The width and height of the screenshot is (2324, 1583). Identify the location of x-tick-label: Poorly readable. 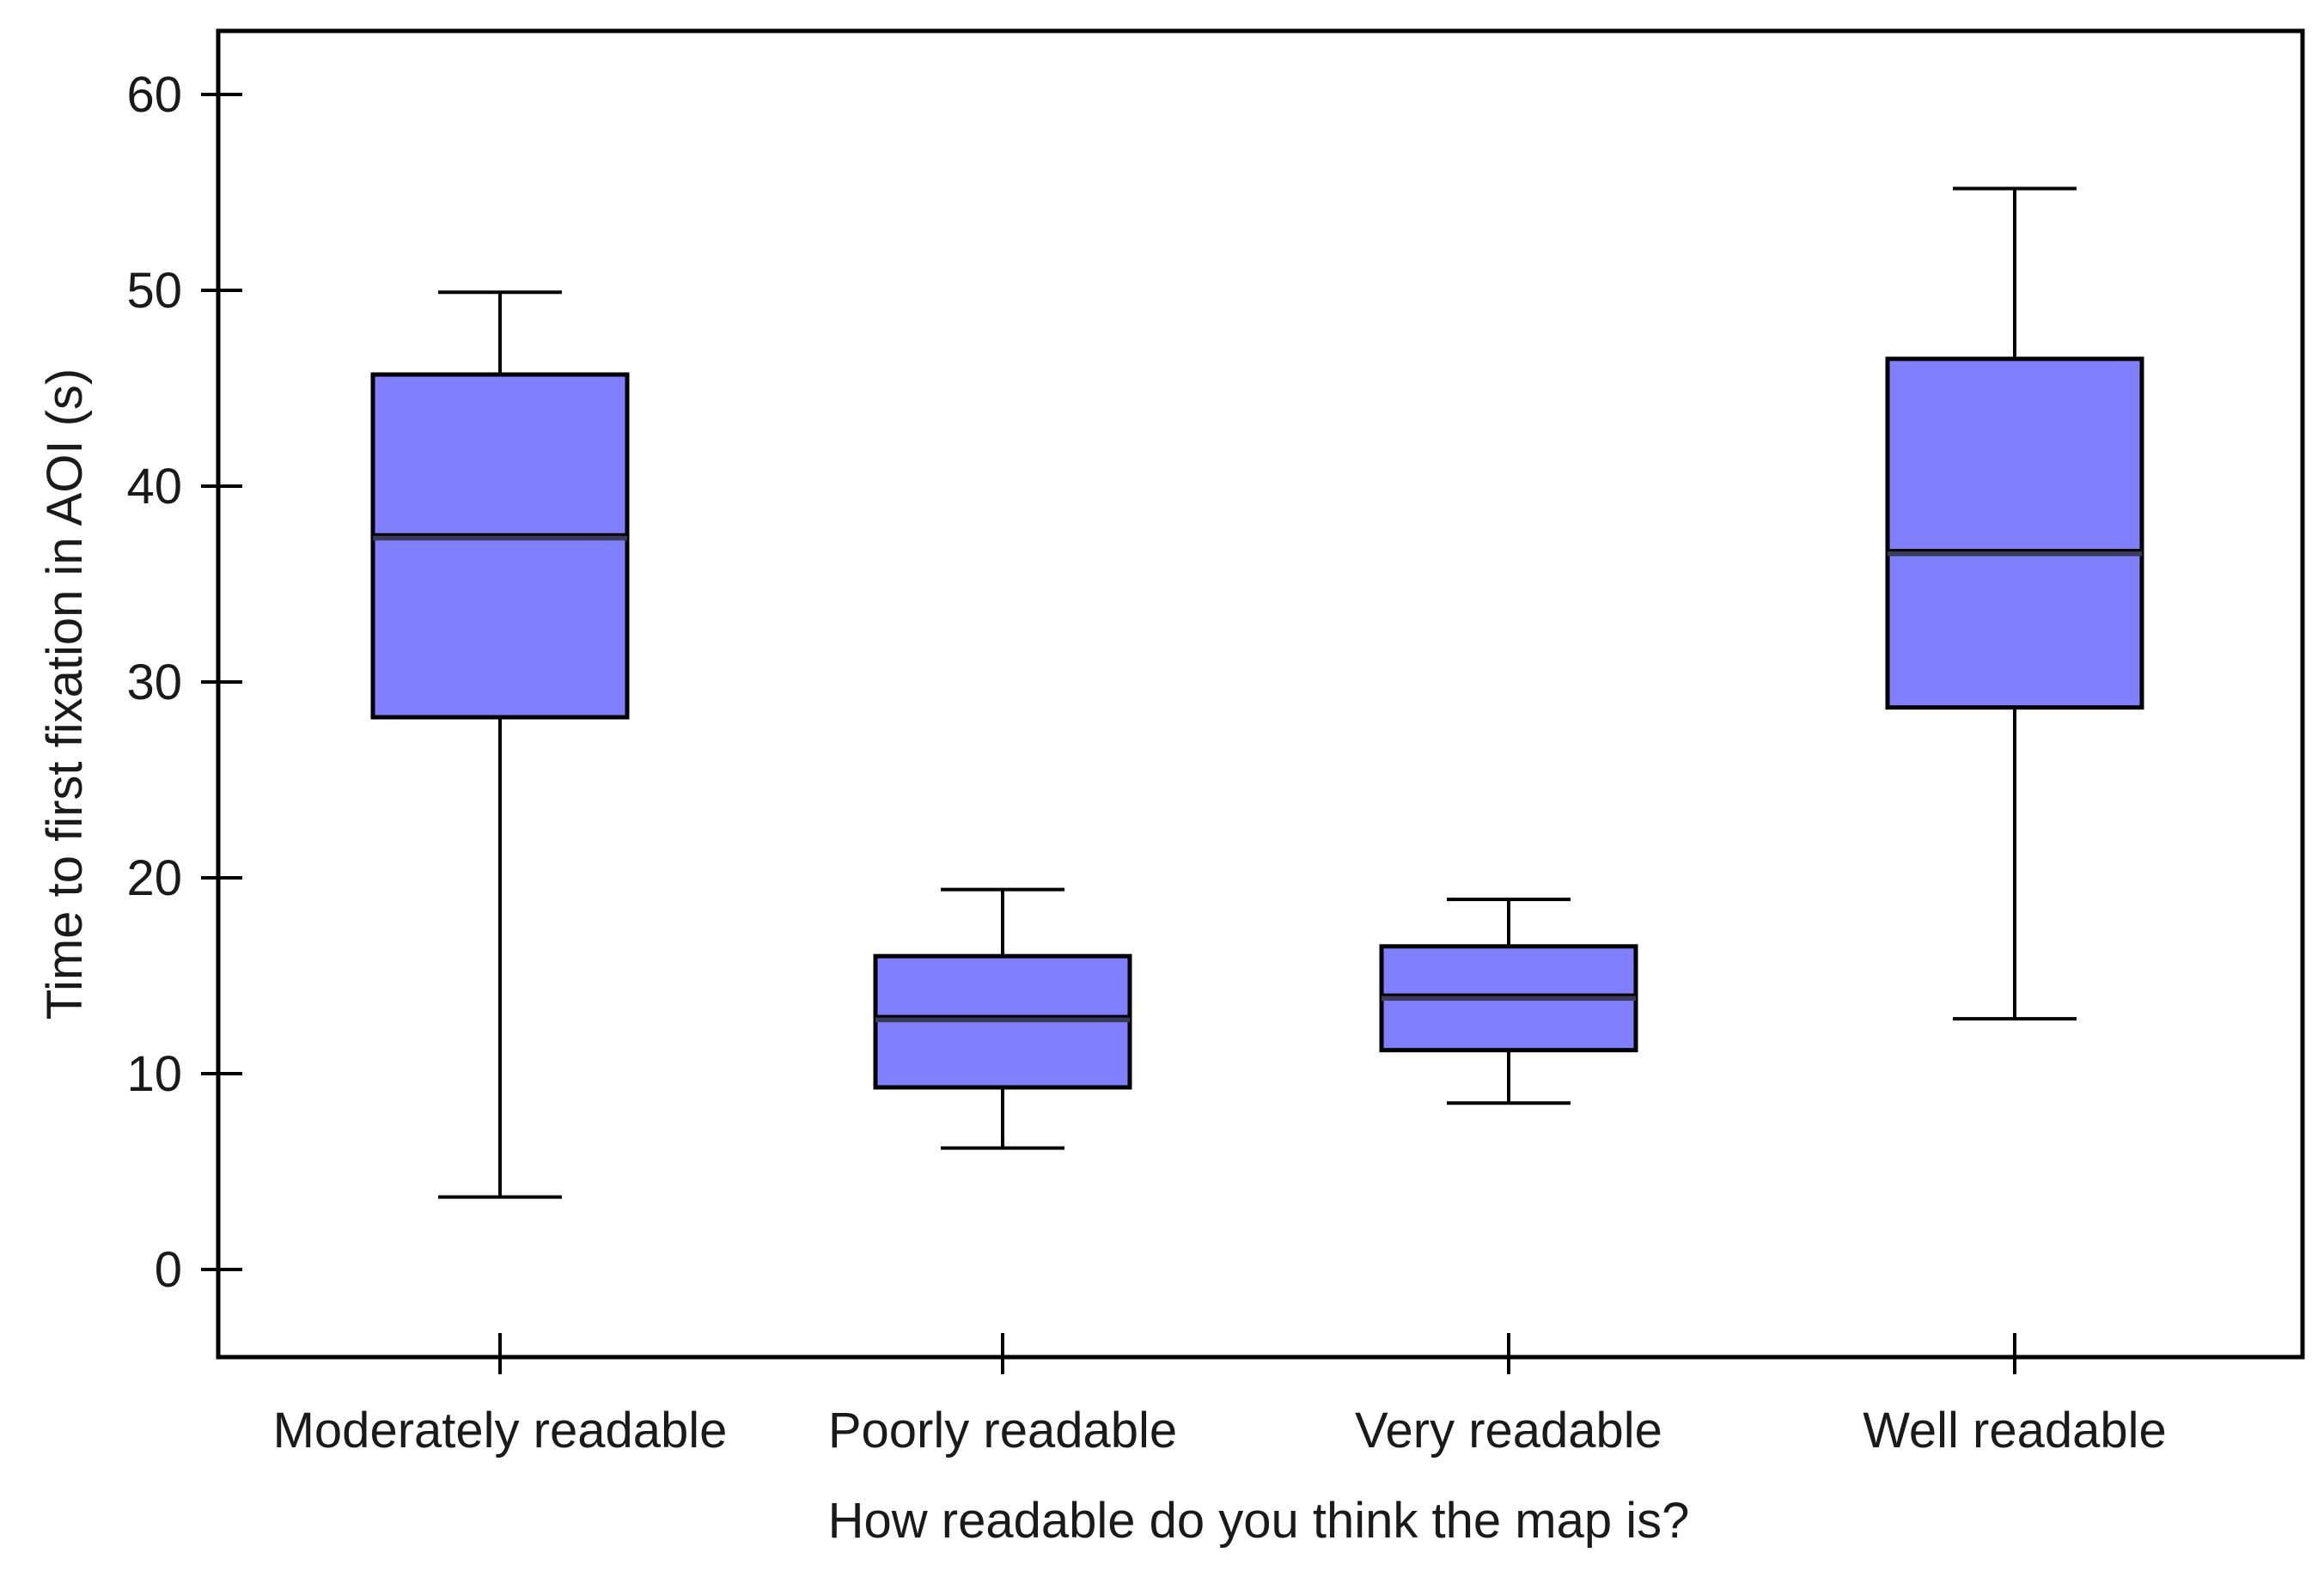
(1003, 1430).